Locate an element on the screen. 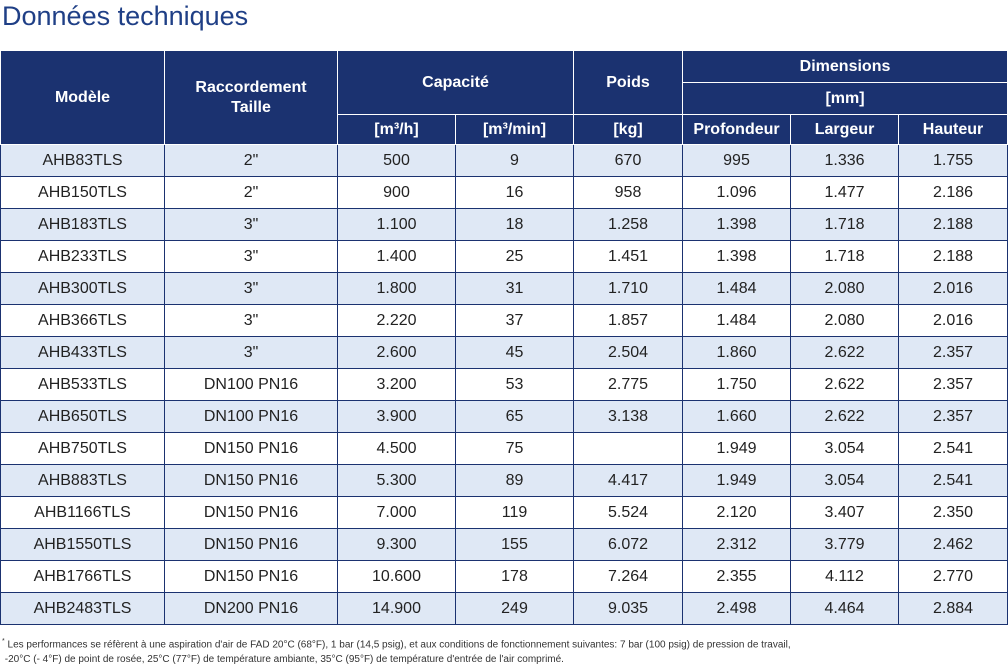  cell-m3h: 3.900 is located at coordinates (396, 416).